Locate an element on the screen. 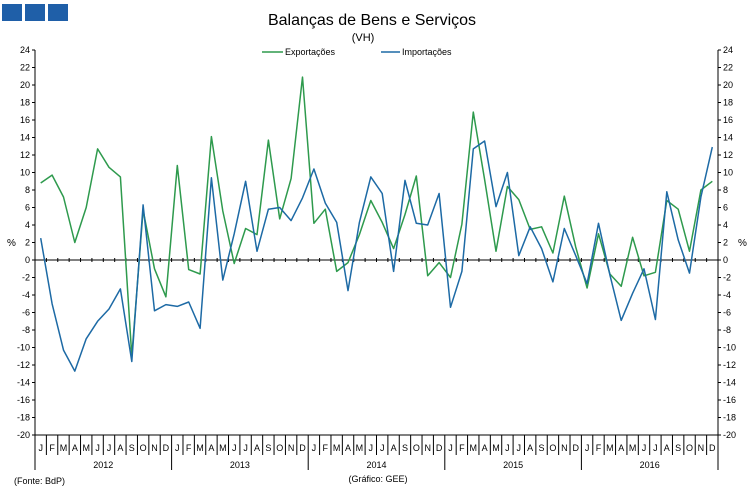  legend-imports-label: Importações is located at coordinates (427, 52).